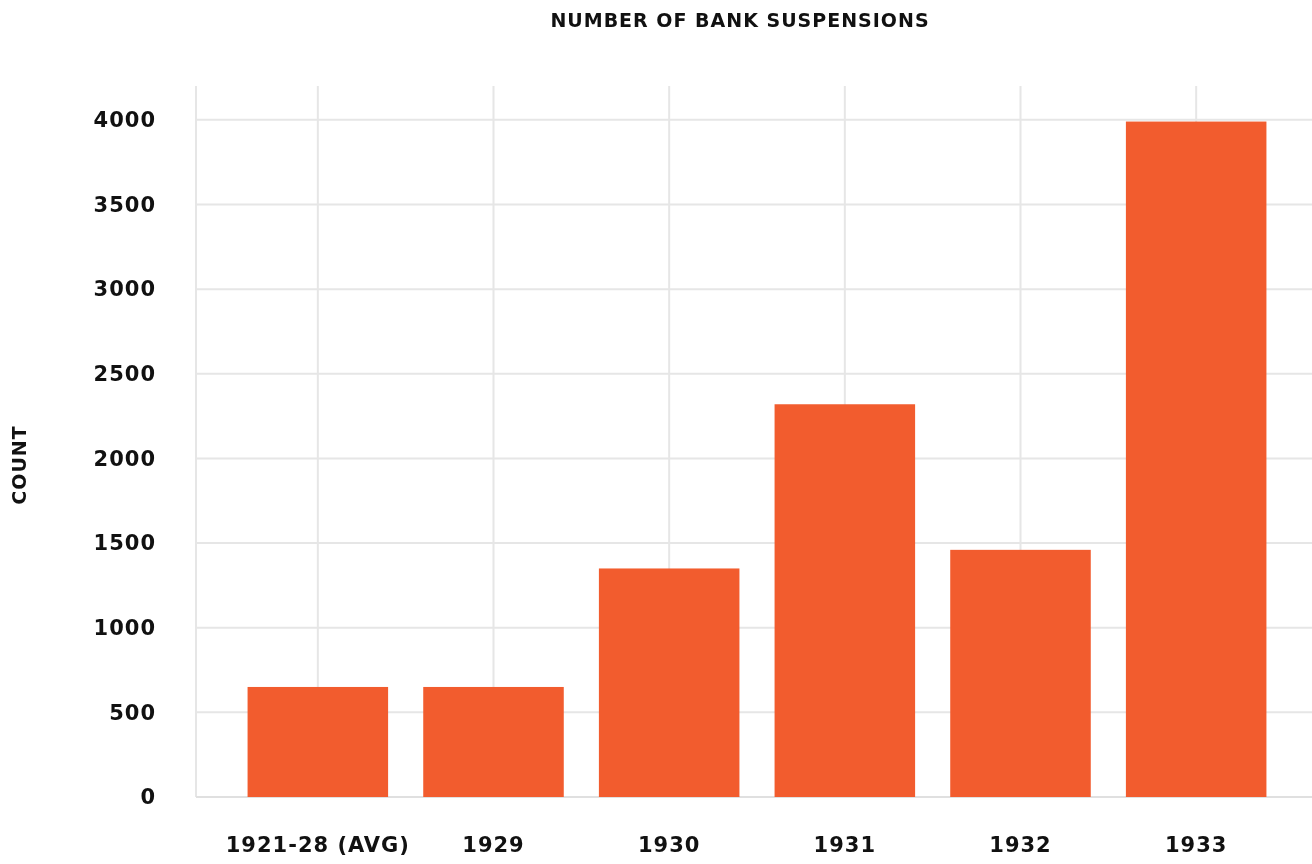 This screenshot has height=864, width=1312. What do you see at coordinates (19, 465) in the screenshot?
I see `y-axis-title: COUNT` at bounding box center [19, 465].